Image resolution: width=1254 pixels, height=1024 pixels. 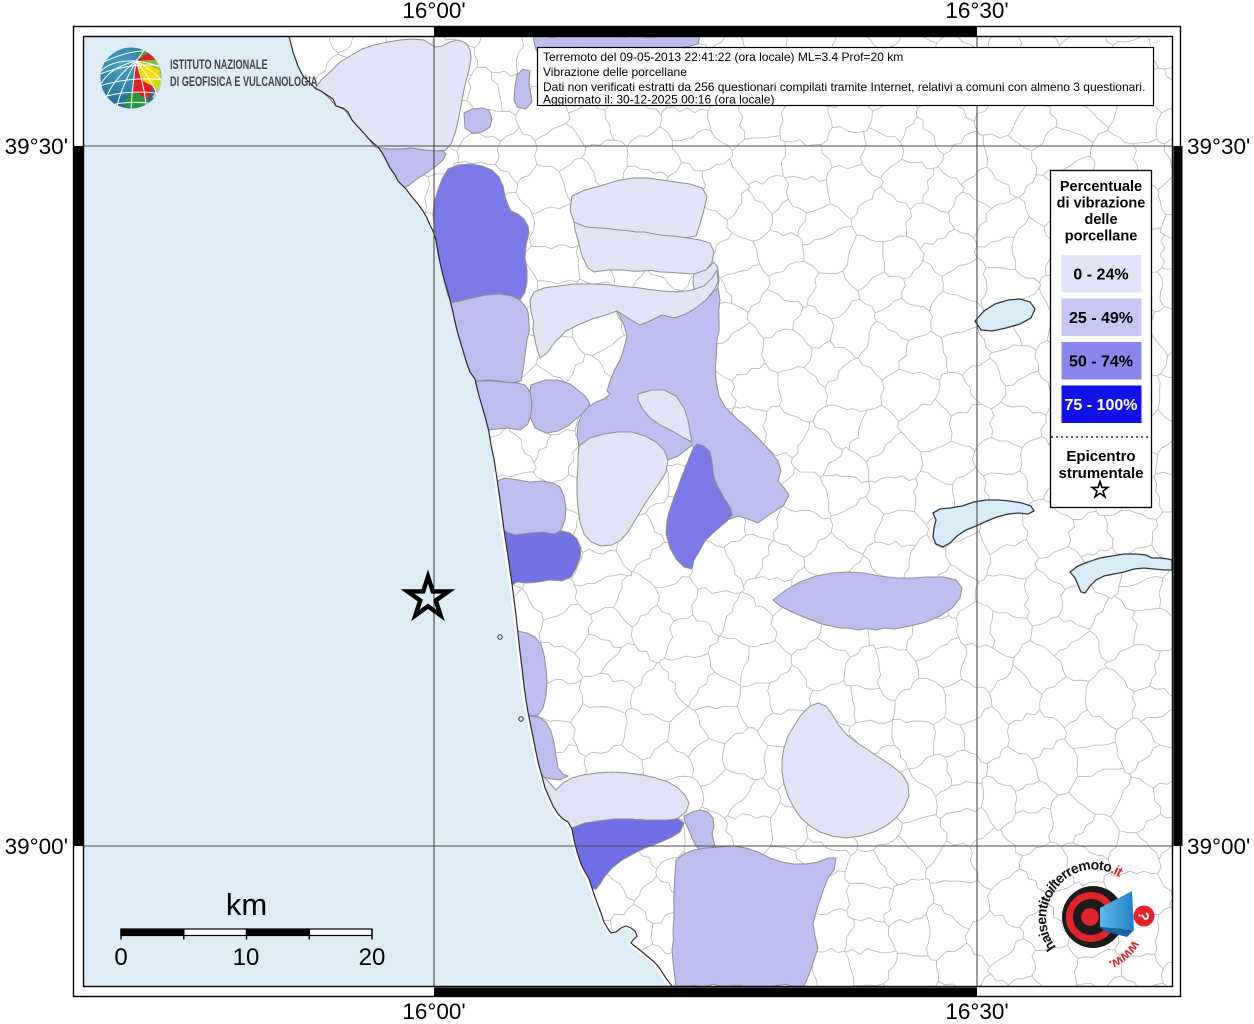 I want to click on svg-text: 50 - 74%, so click(x=1101, y=362).